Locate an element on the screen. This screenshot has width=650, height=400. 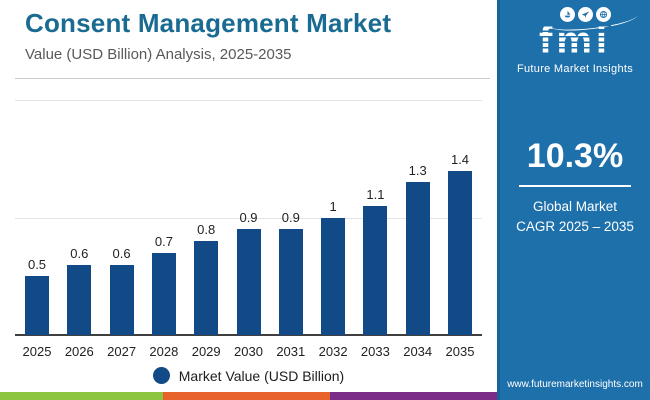
bar-2034: 1.3 is located at coordinates (417, 249).